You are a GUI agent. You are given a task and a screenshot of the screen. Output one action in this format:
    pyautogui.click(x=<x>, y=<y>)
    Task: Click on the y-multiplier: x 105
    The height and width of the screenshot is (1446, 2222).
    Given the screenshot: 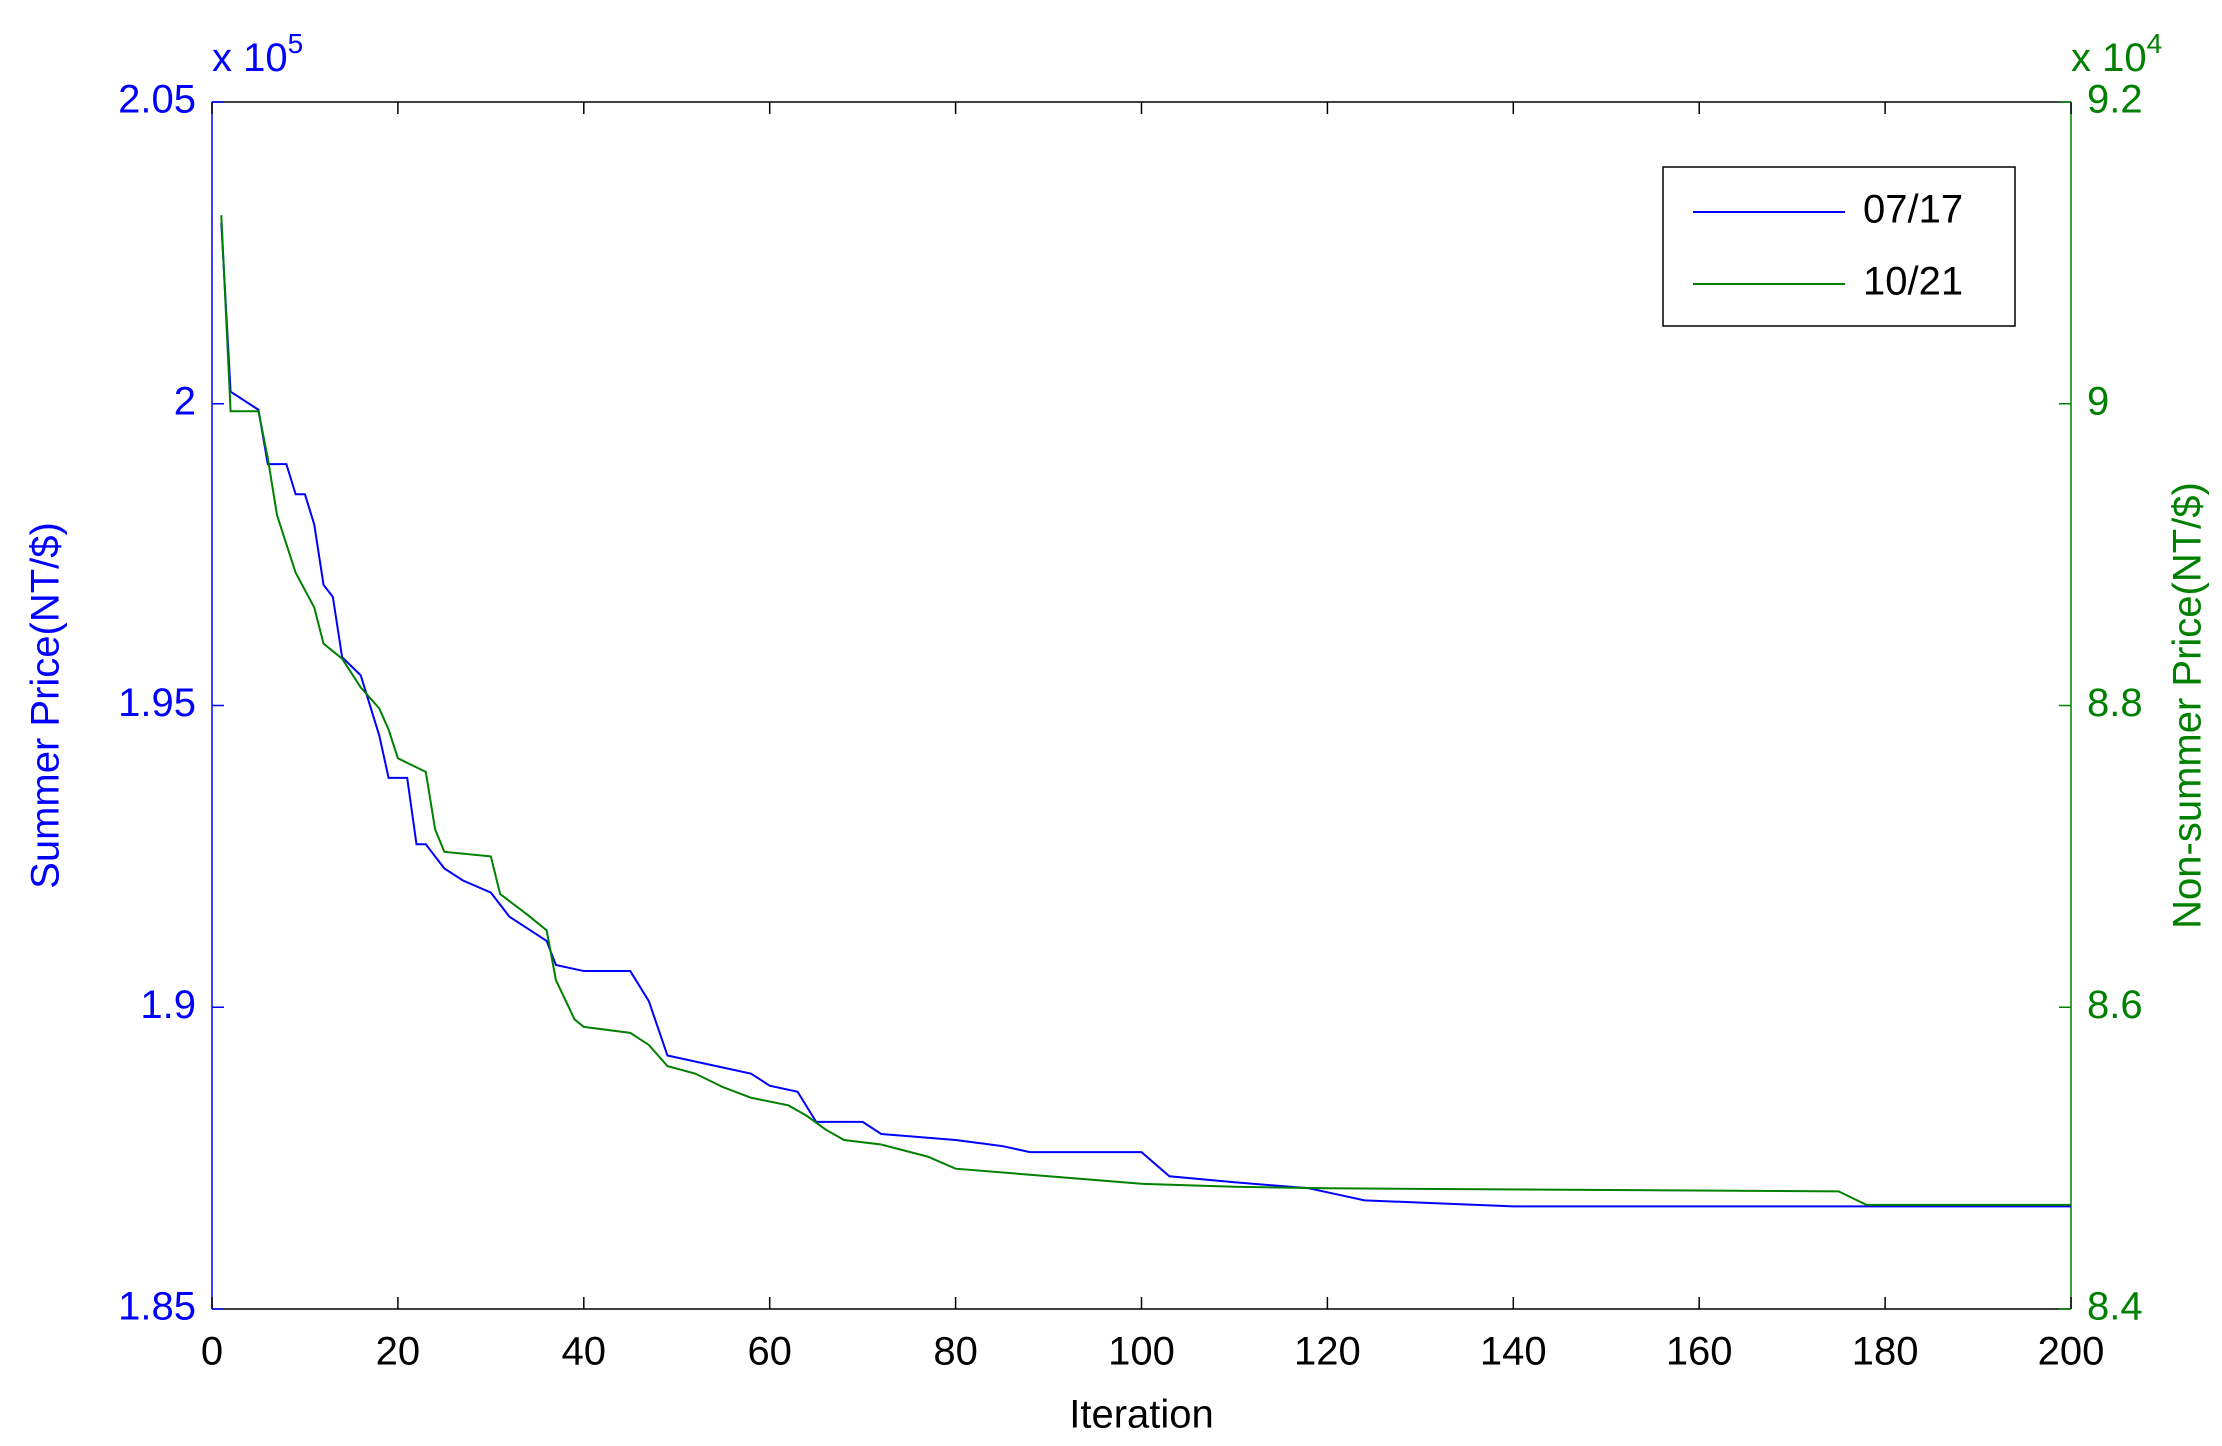 What is the action you would take?
    pyautogui.click(x=257, y=53)
    